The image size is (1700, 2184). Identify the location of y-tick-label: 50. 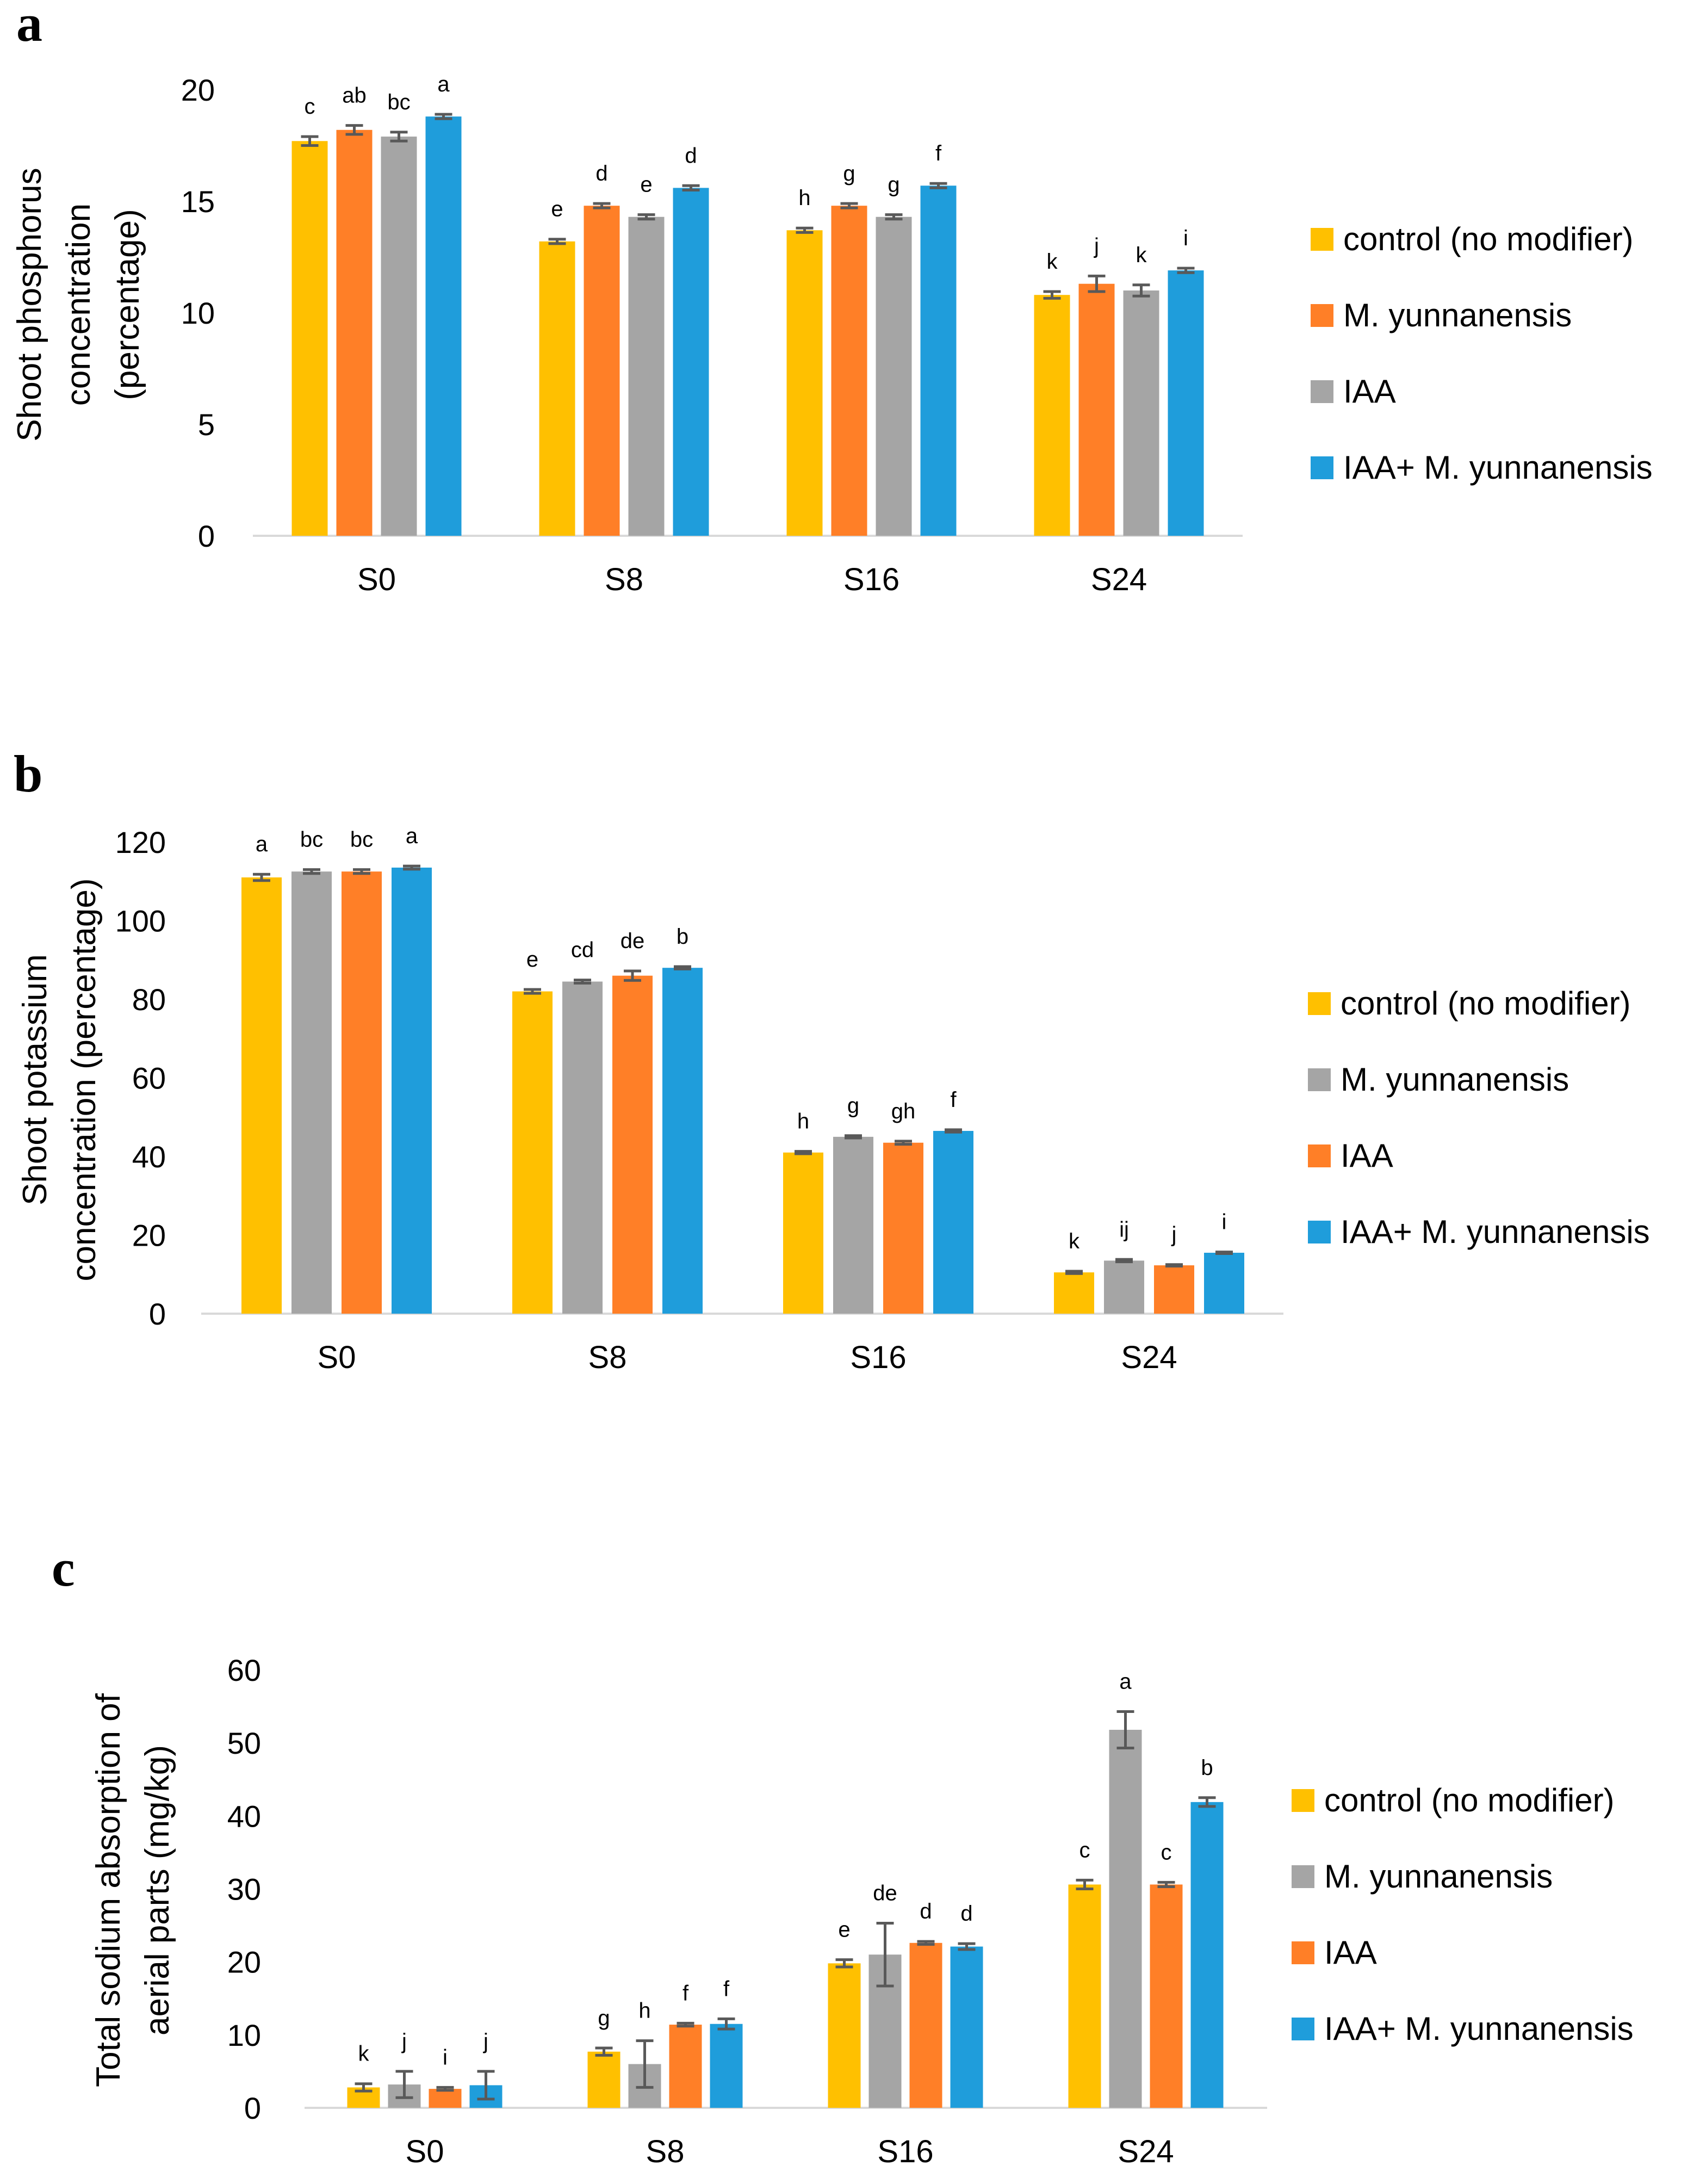
(244, 1743).